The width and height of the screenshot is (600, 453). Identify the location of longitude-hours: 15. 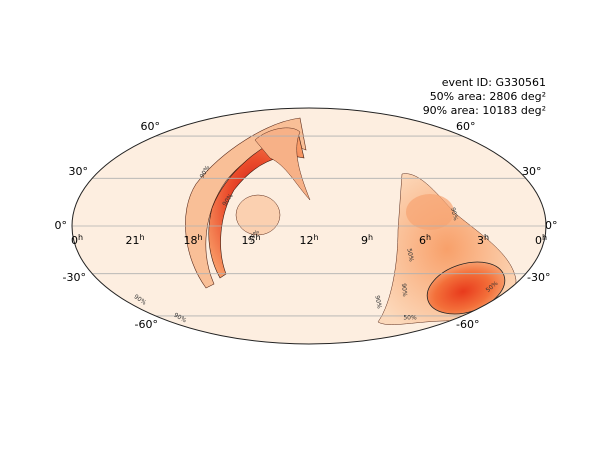
(248, 240).